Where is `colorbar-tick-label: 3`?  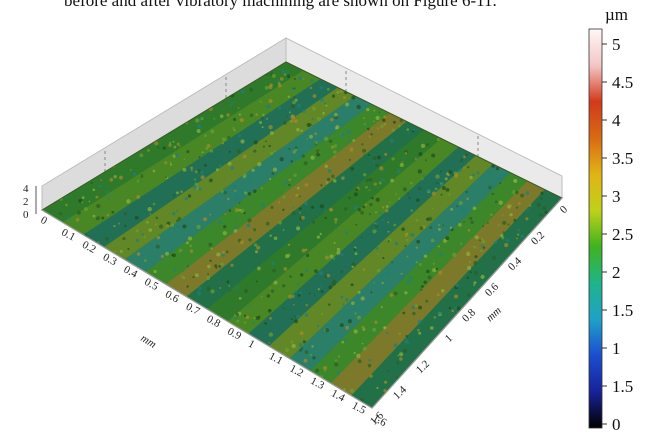 colorbar-tick-label: 3 is located at coordinates (616, 196).